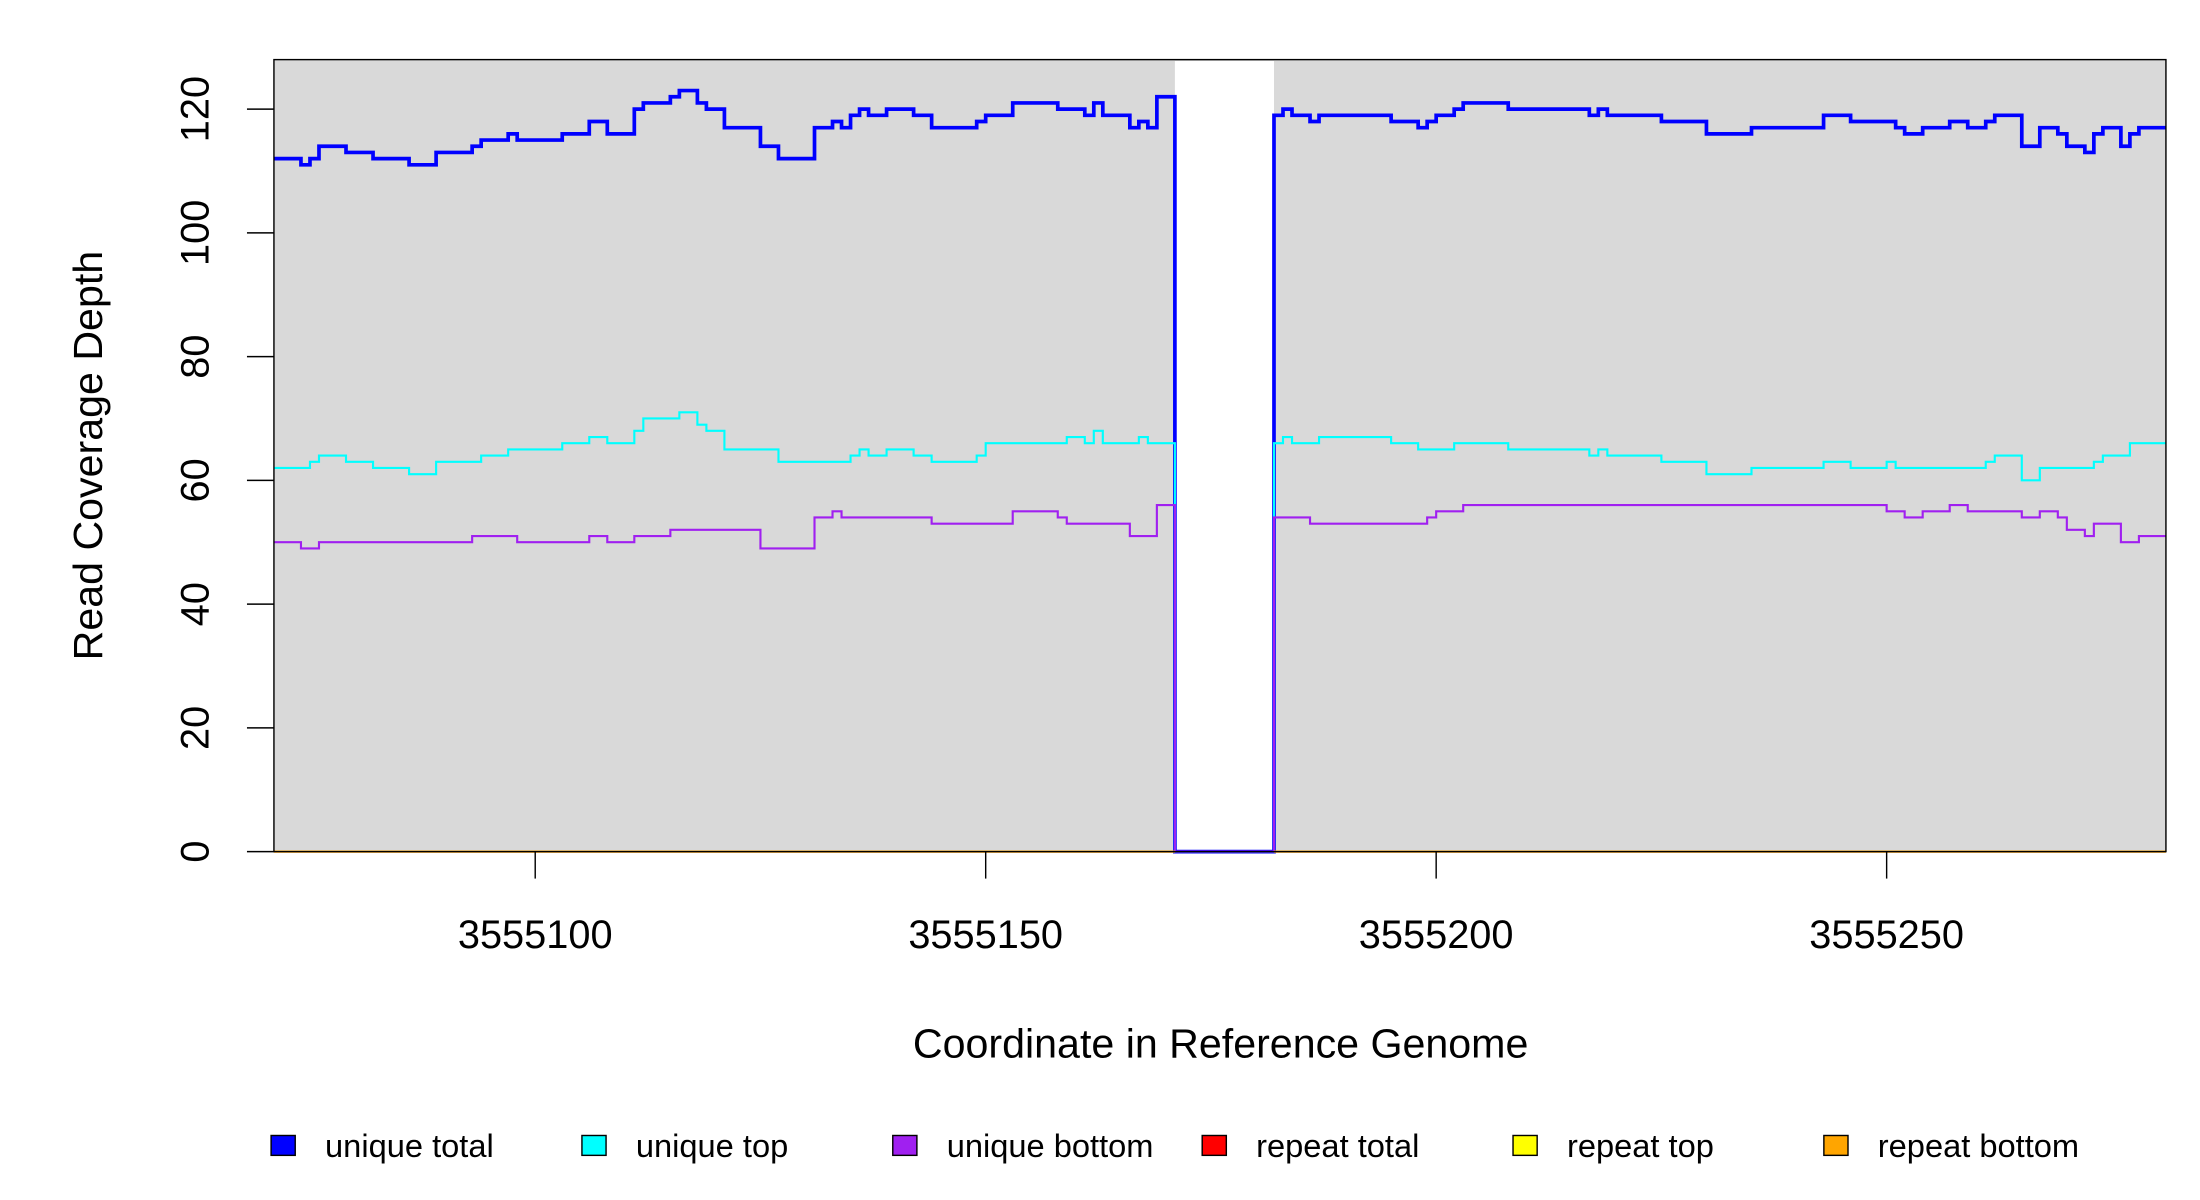 Image resolution: width=2200 pixels, height=1200 pixels. I want to click on y-axis: 0 20 40 60 80 100 120, so click(224, 469).